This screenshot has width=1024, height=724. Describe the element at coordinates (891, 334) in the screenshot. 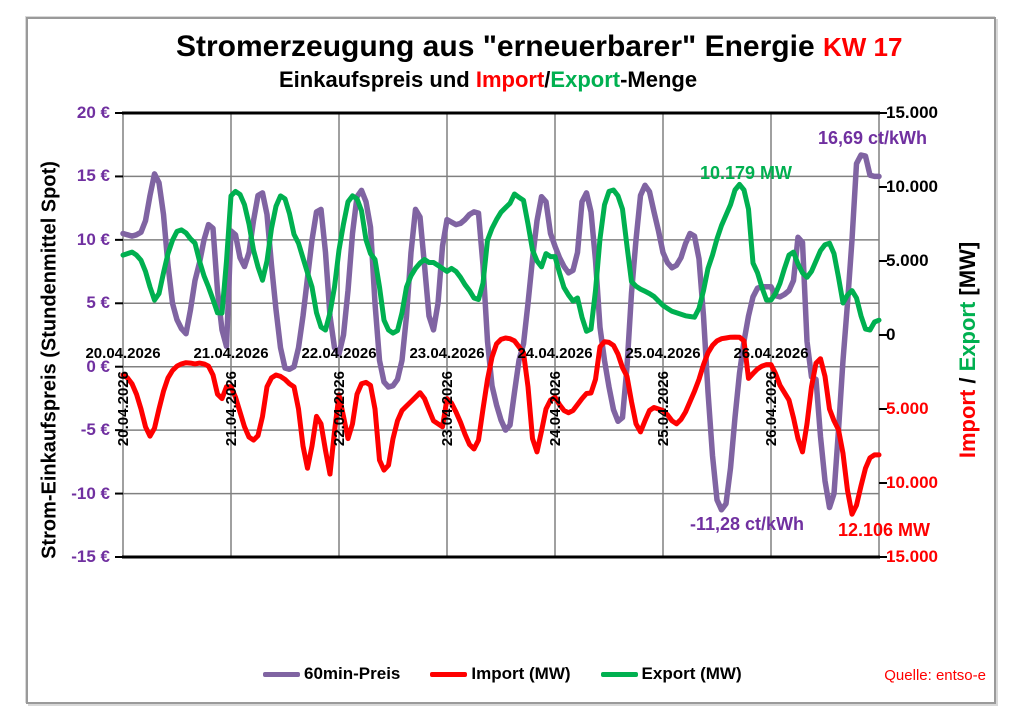

I see `y-axis-label-right: 0` at that location.